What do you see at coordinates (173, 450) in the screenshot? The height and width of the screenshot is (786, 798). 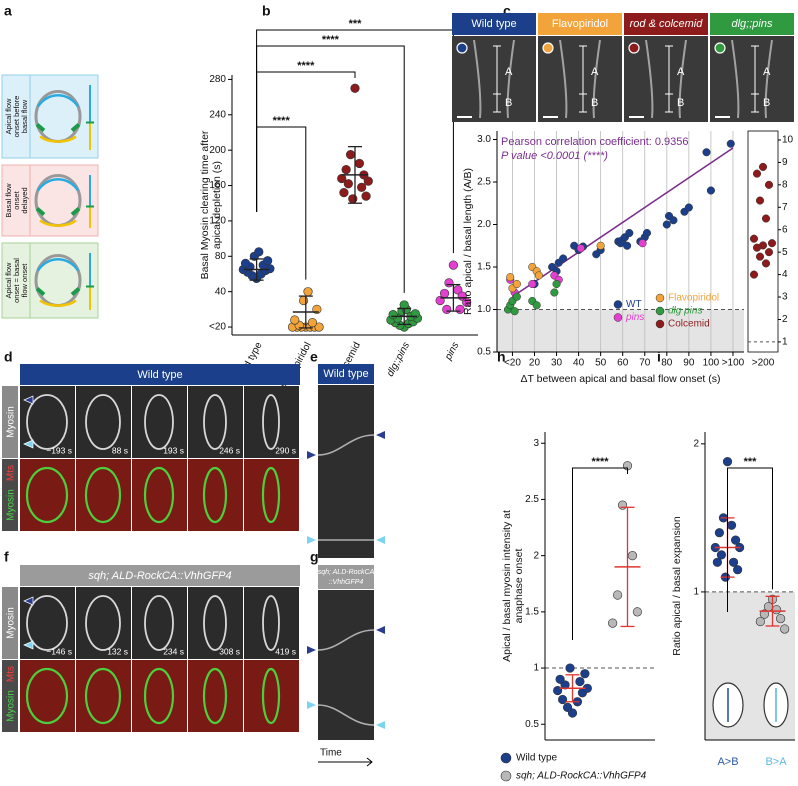 I see `time-label: 193 s` at bounding box center [173, 450].